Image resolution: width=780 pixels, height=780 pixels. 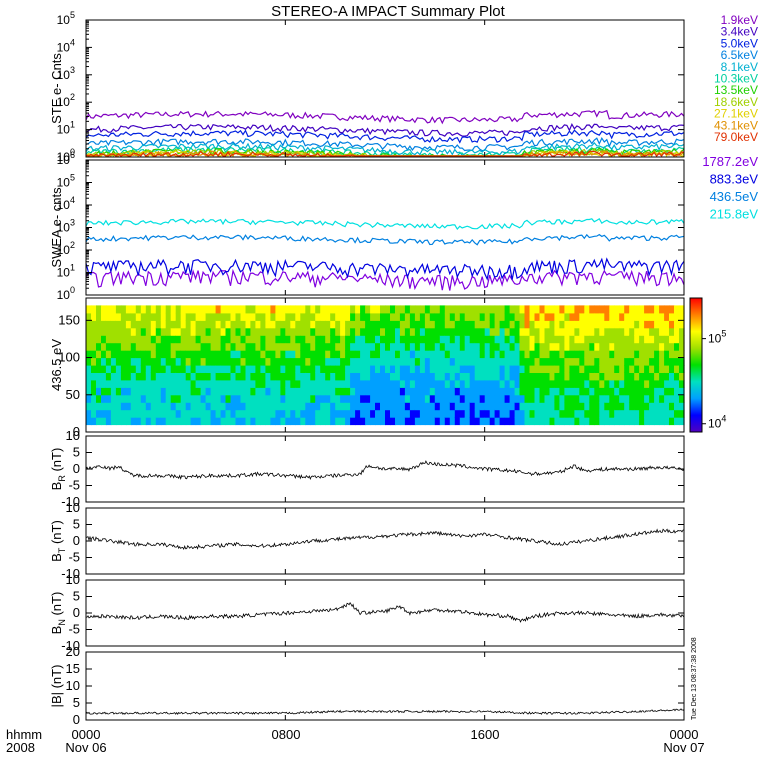 I want to click on bn-ylabel-main: B, so click(x=56, y=630).